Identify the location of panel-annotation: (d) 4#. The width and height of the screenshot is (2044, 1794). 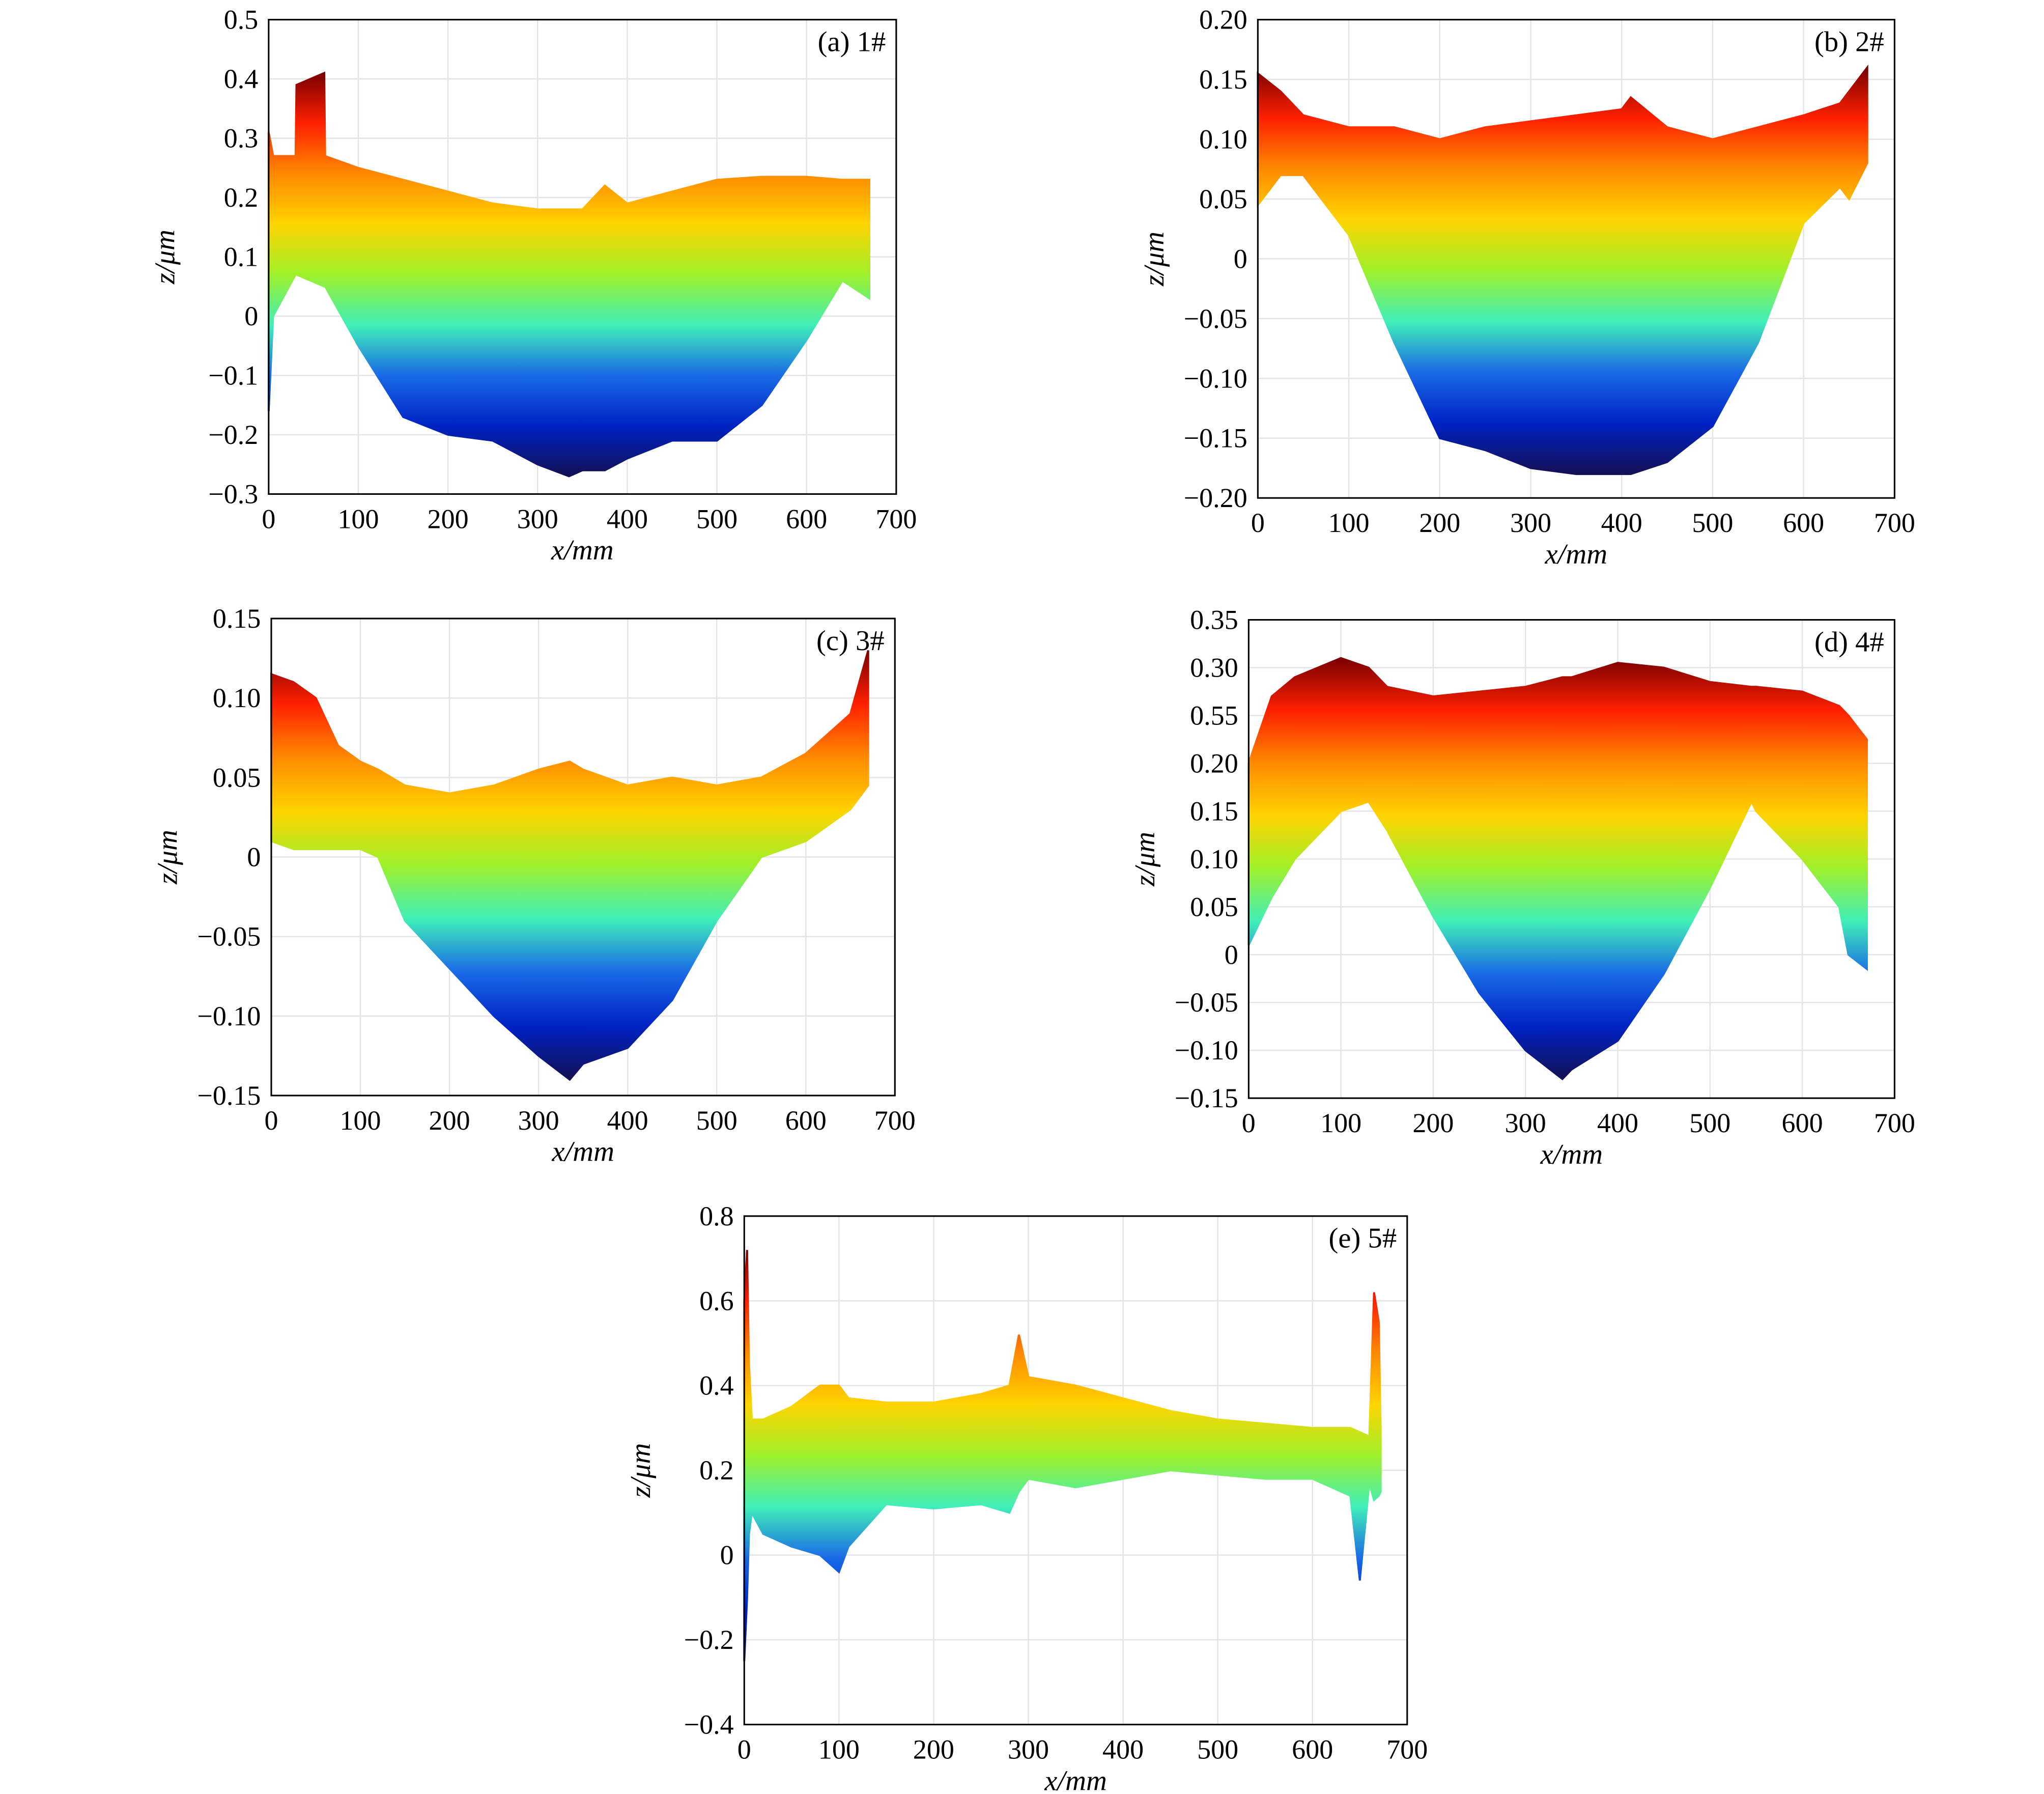
(1849, 642).